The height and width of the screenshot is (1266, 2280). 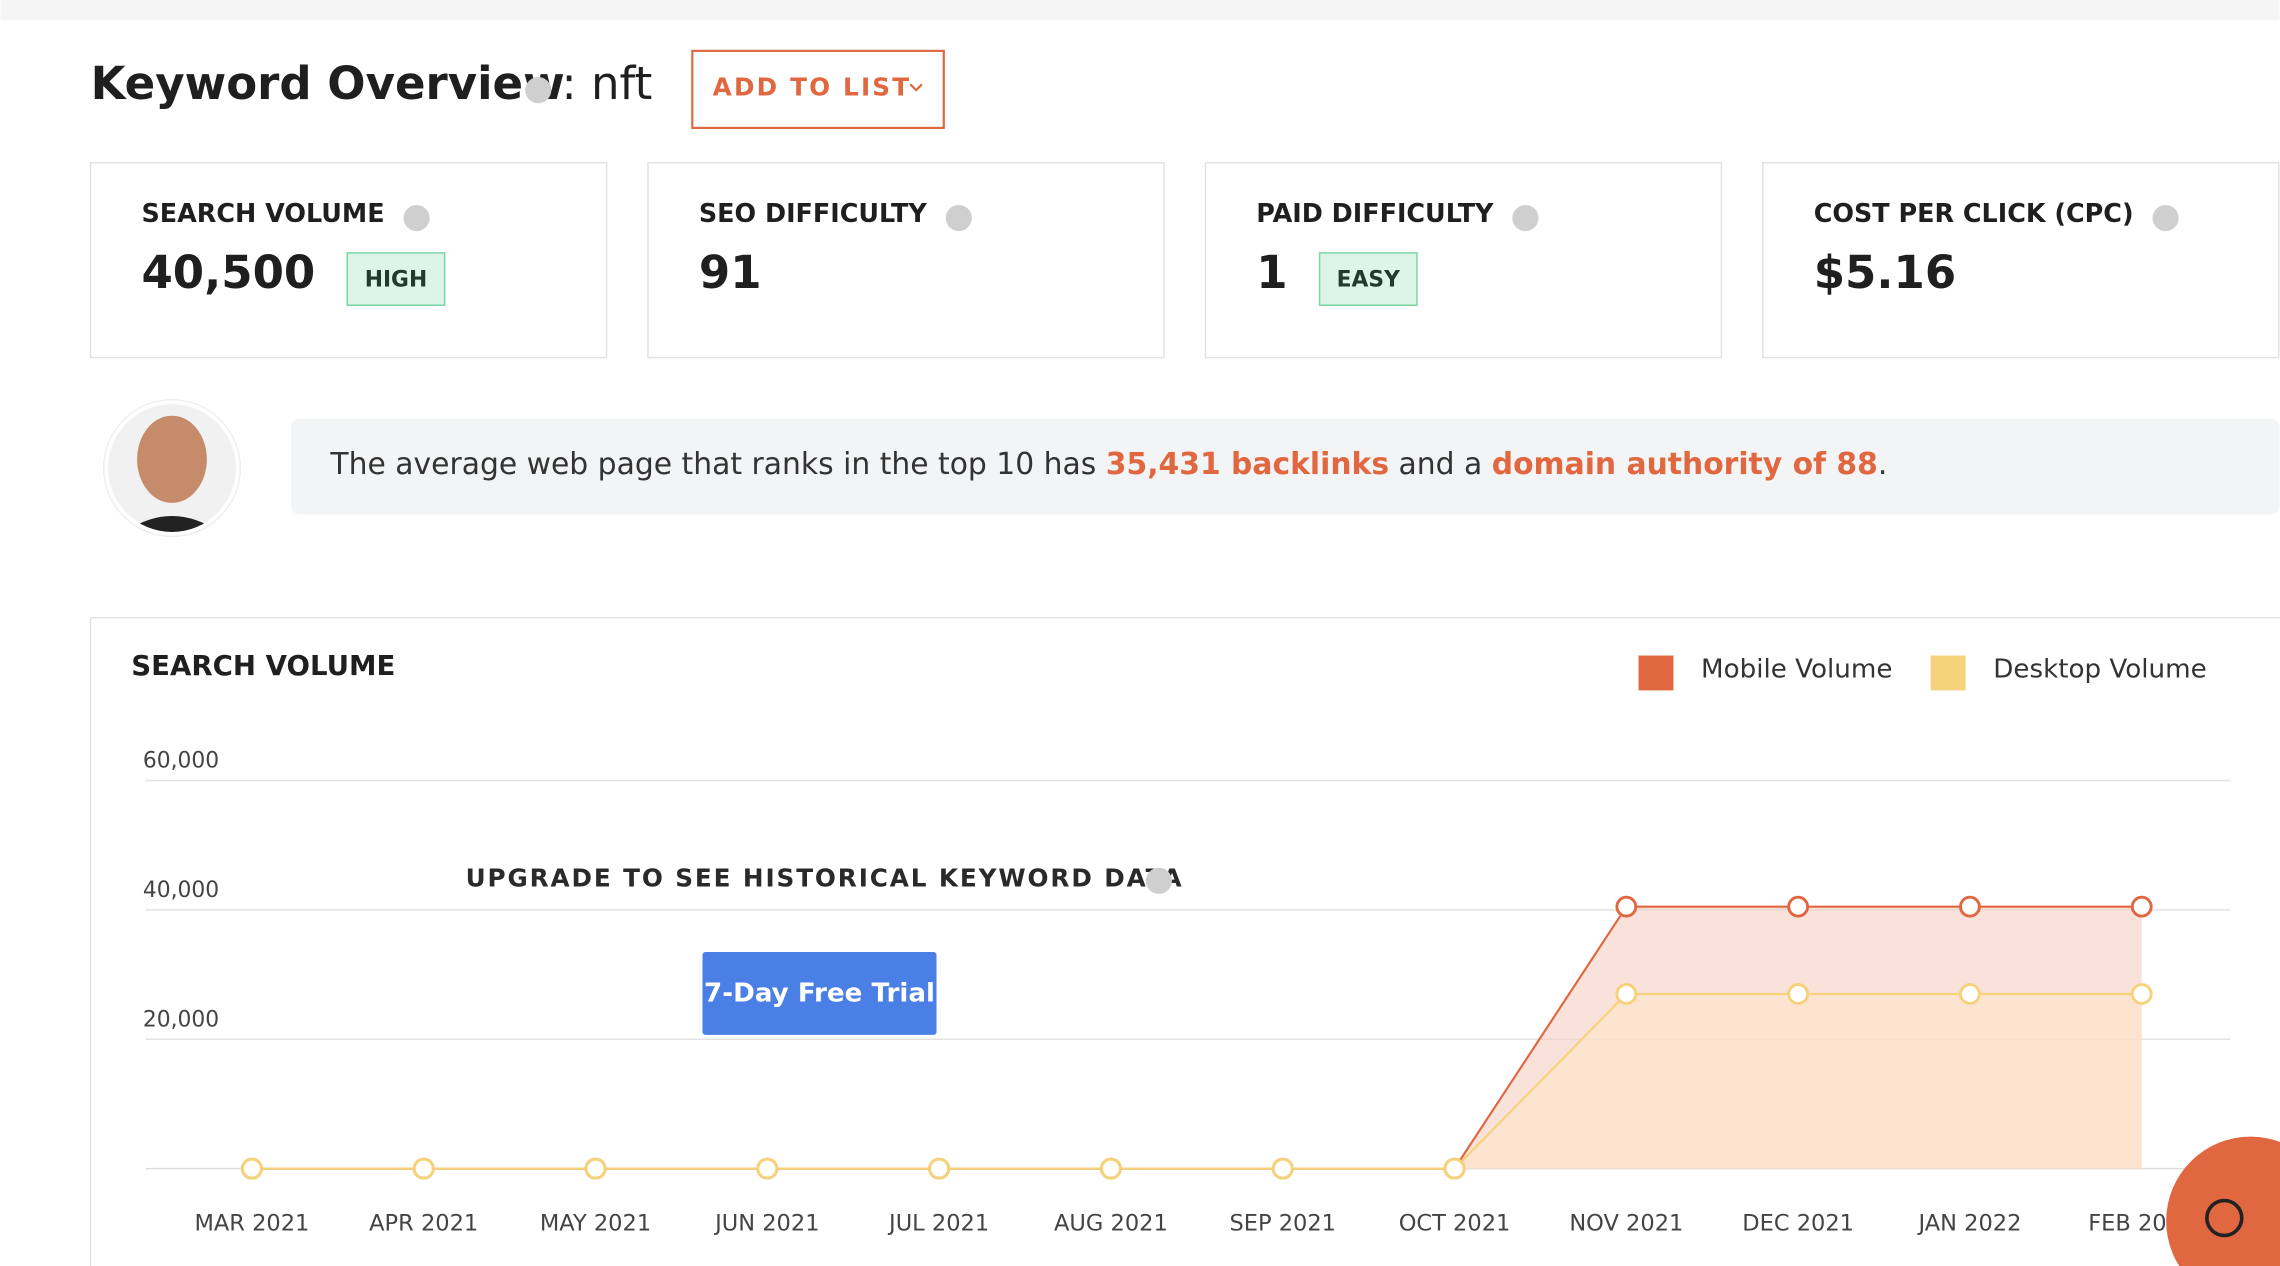 I want to click on legend-label: Desktop Volume, so click(x=2099, y=670).